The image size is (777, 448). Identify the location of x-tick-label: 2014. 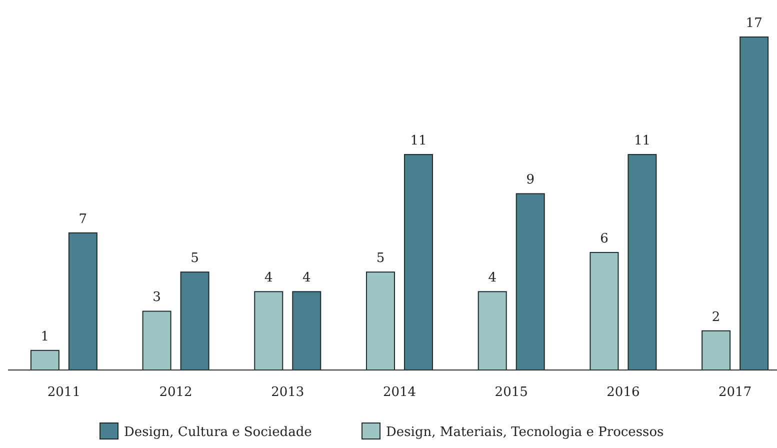
(399, 392).